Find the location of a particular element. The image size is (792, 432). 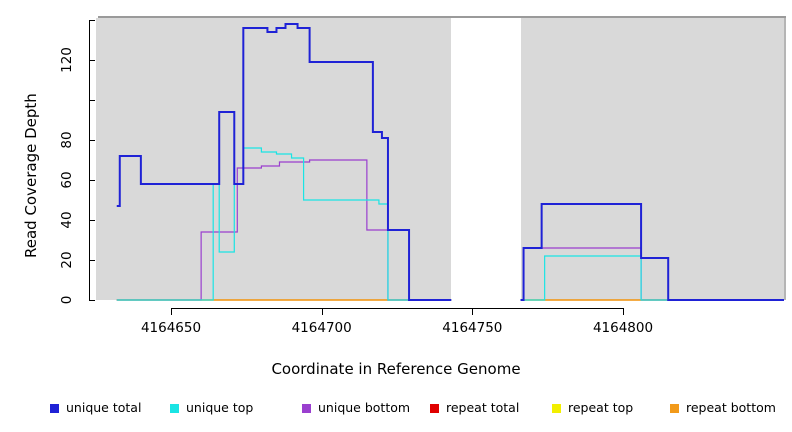

legend-label: repeat bottom is located at coordinates (731, 407).